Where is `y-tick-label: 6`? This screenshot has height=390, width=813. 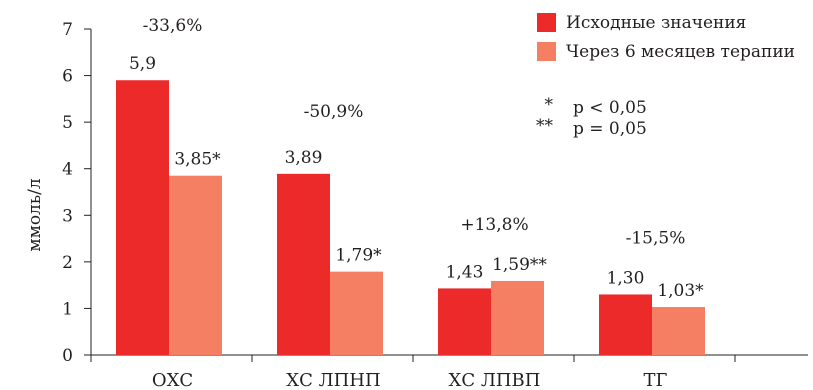
y-tick-label: 6 is located at coordinates (67, 77).